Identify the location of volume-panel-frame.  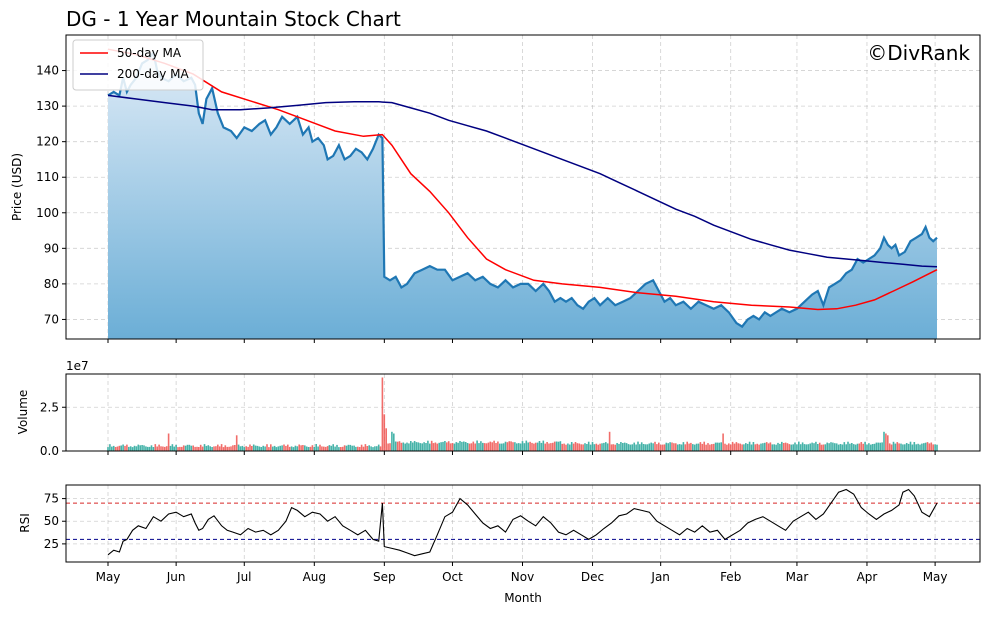
(523, 412).